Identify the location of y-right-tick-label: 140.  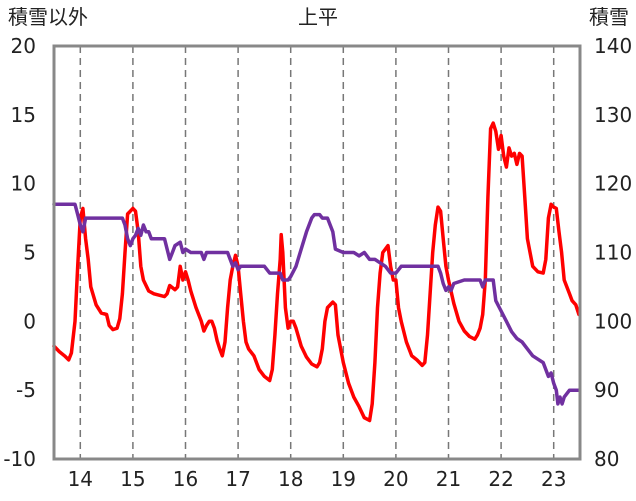
(613, 46).